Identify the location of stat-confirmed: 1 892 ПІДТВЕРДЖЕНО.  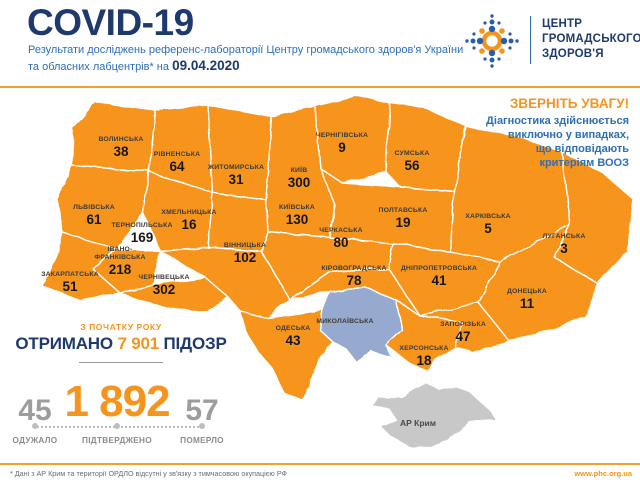
(117, 389).